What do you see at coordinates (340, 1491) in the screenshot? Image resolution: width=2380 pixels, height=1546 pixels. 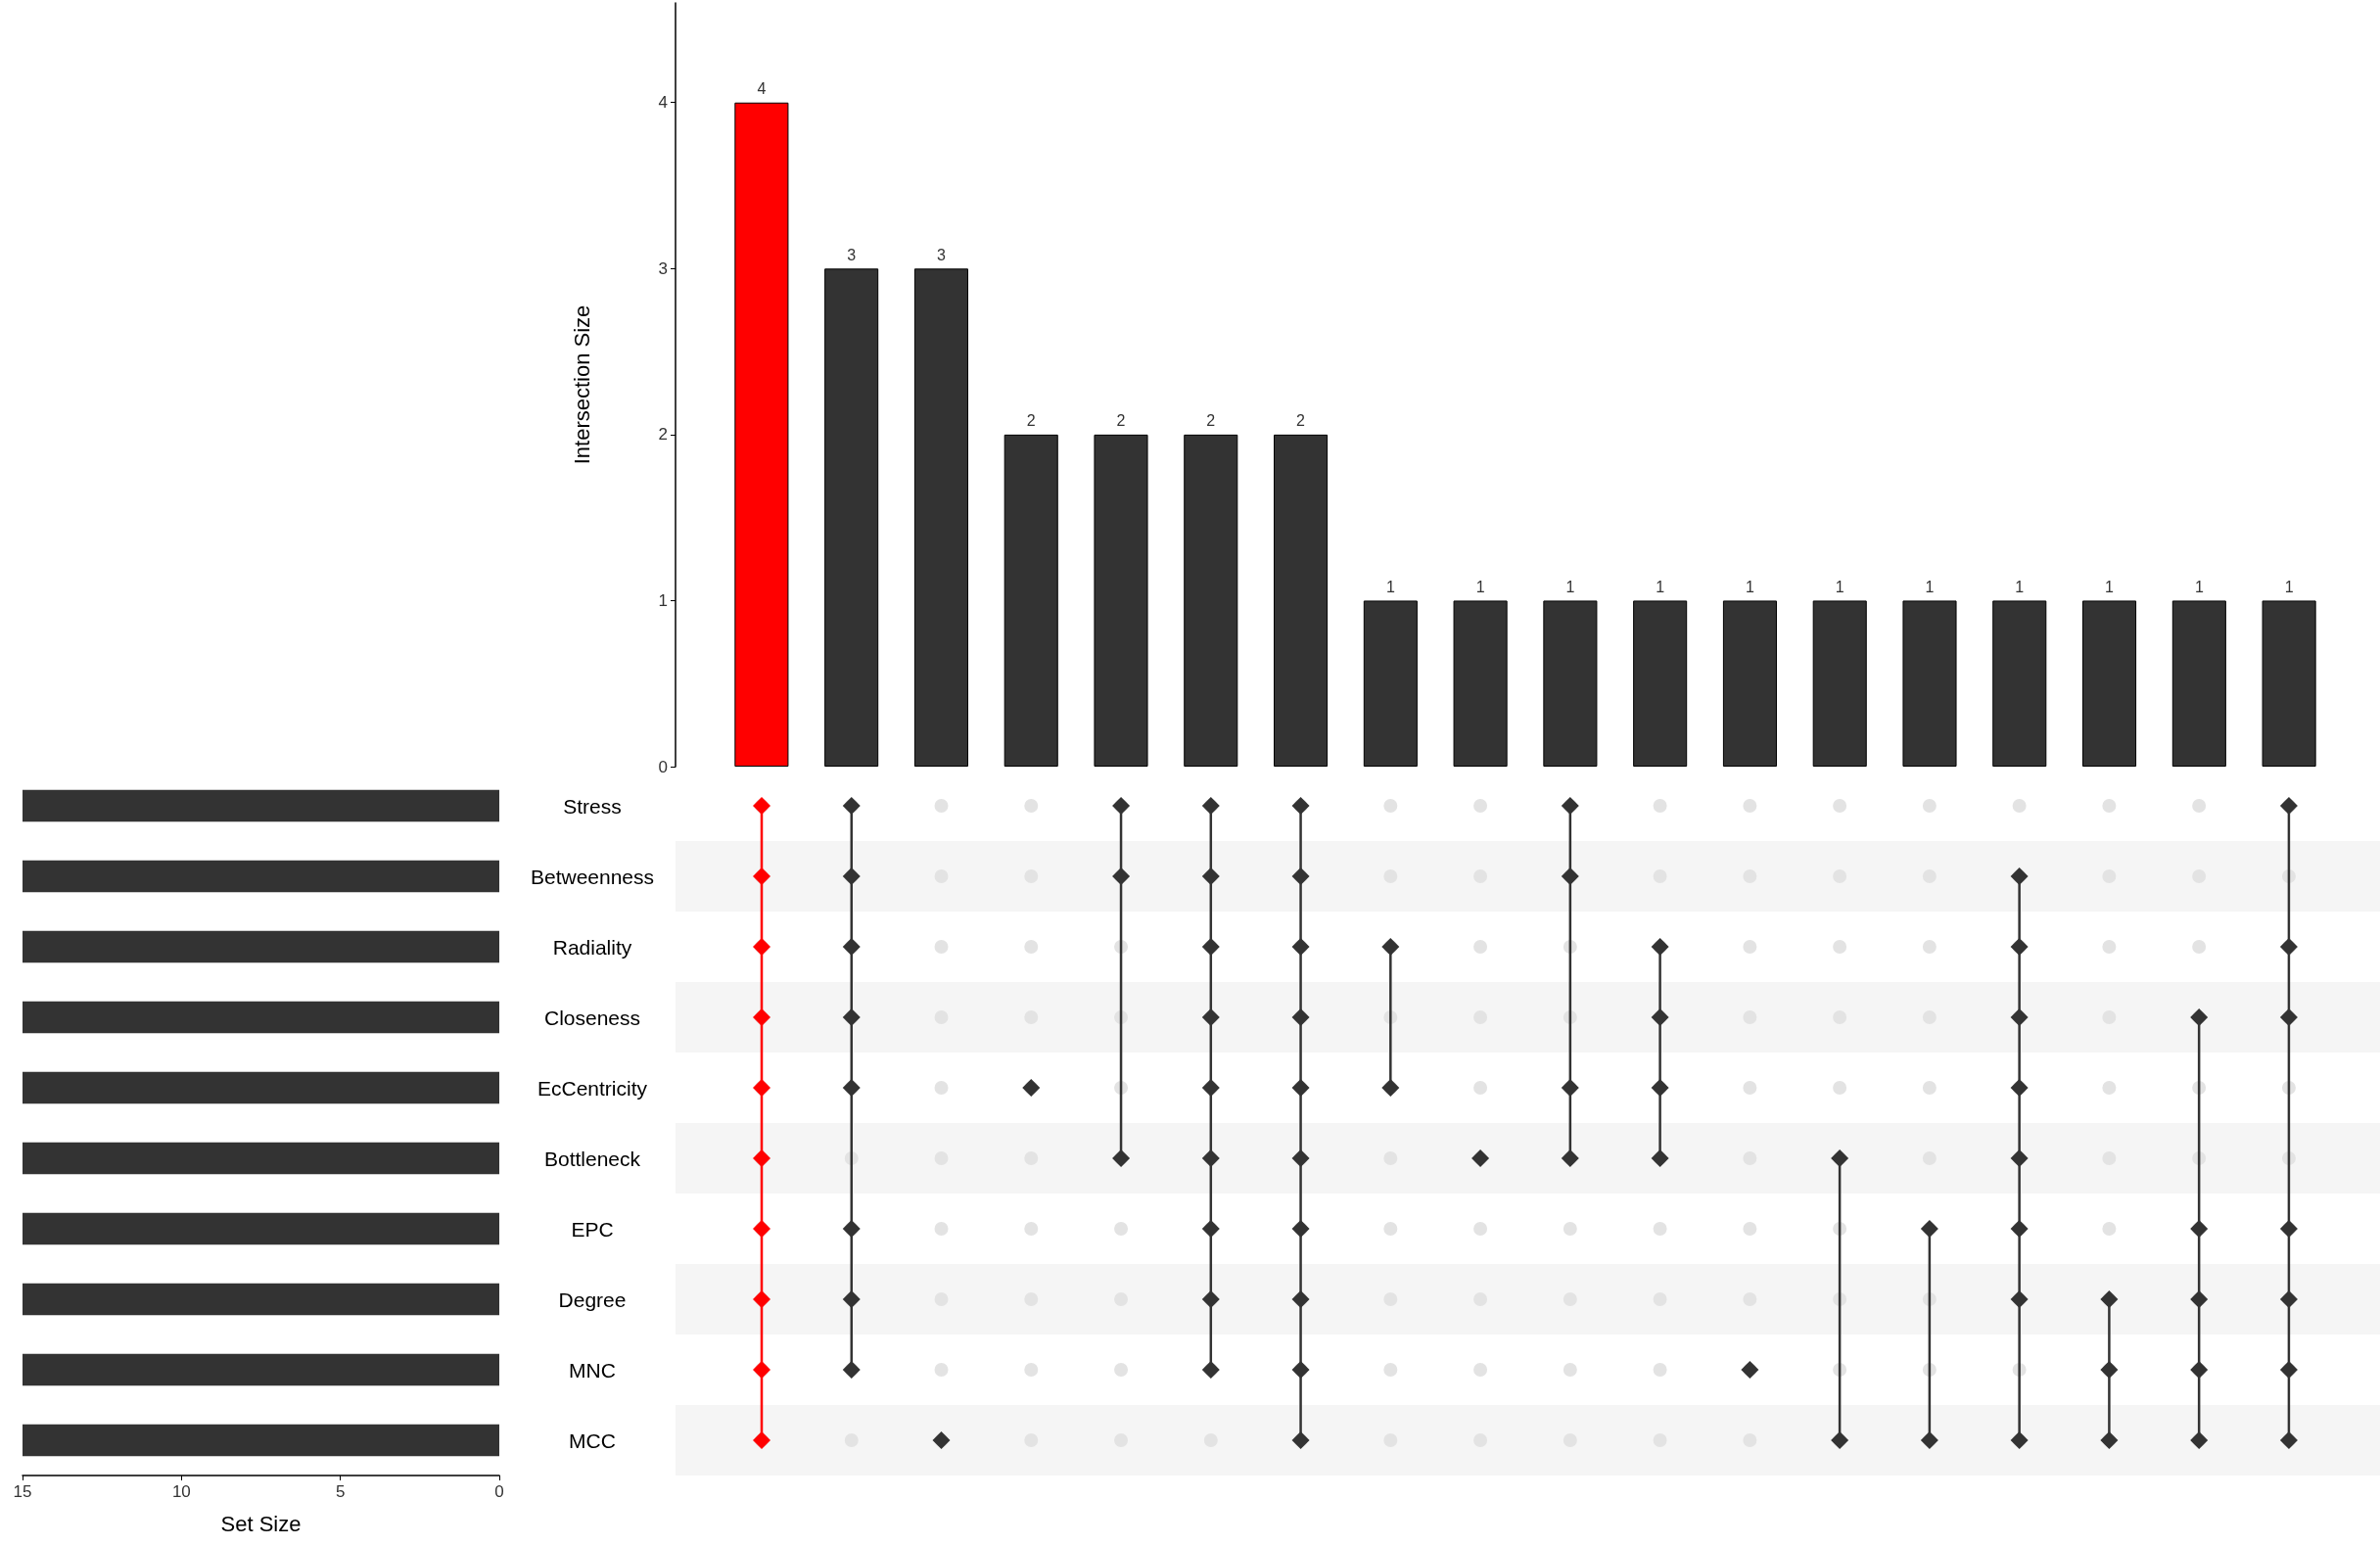 I see `x-tick-label: 5` at bounding box center [340, 1491].